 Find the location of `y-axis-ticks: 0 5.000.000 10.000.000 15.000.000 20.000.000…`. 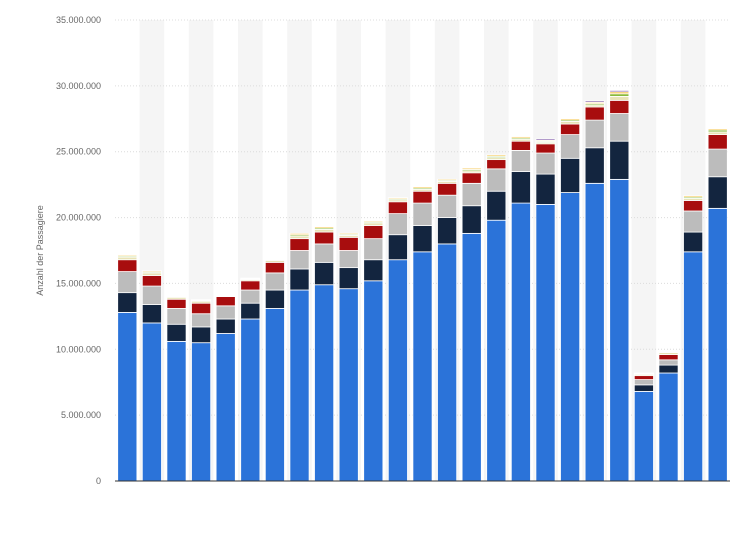

y-axis-ticks: 0 5.000.000 10.000.000 15.000.000 20.000.000… is located at coordinates (78, 250).